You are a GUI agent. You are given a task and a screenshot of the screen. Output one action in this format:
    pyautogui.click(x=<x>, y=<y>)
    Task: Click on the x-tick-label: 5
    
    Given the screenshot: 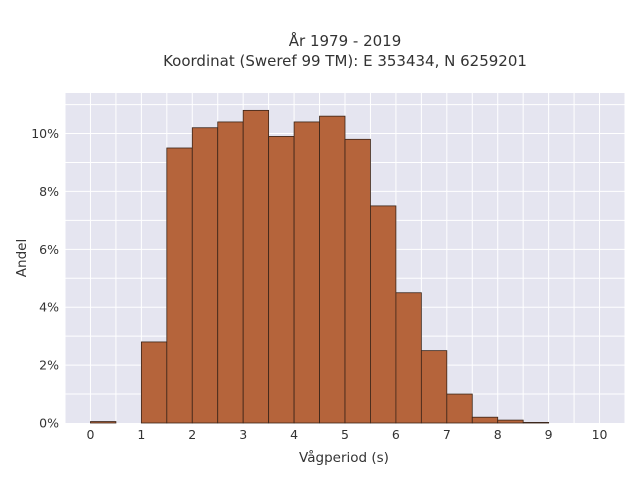 What is the action you would take?
    pyautogui.click(x=345, y=434)
    